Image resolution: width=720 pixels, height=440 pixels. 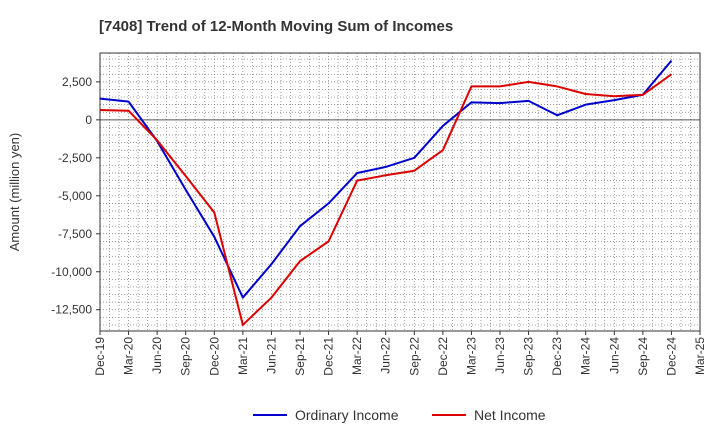 I want to click on x-tick-label: Mar-22, so click(x=357, y=356).